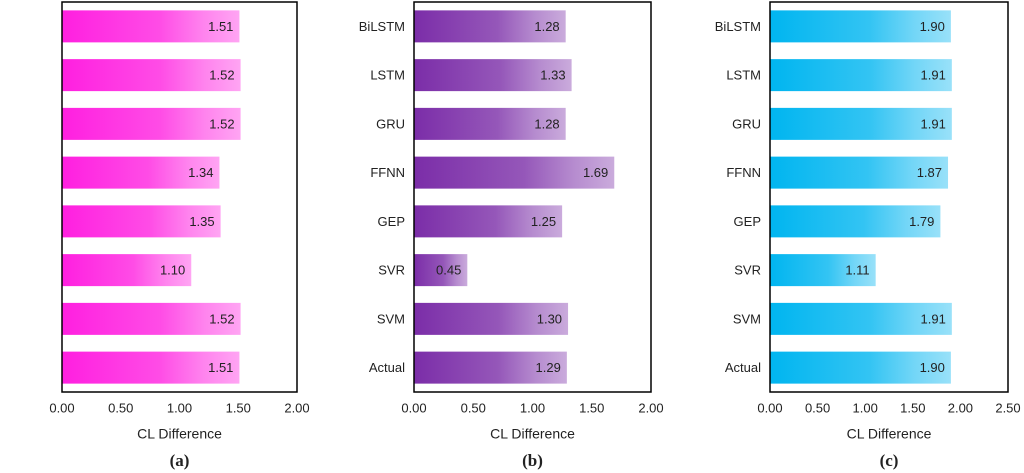 The height and width of the screenshot is (473, 1024). What do you see at coordinates (200, 172) in the screenshot?
I see `value-label: 1.34` at bounding box center [200, 172].